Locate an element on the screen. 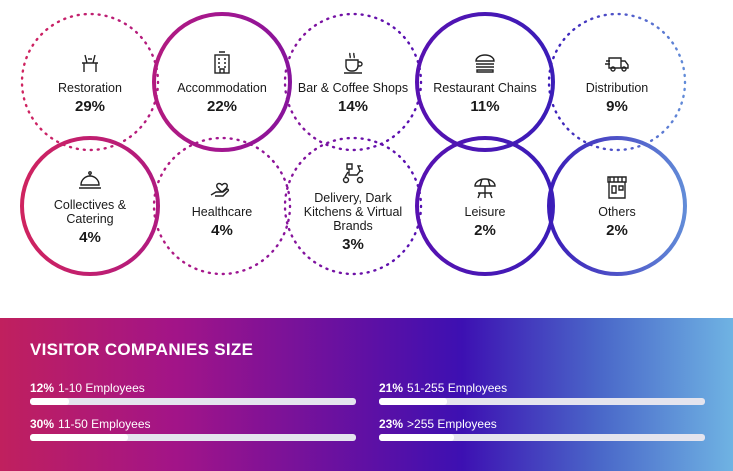  sector-collectives-catering: Collectives & Catering 4% is located at coordinates (90, 206).